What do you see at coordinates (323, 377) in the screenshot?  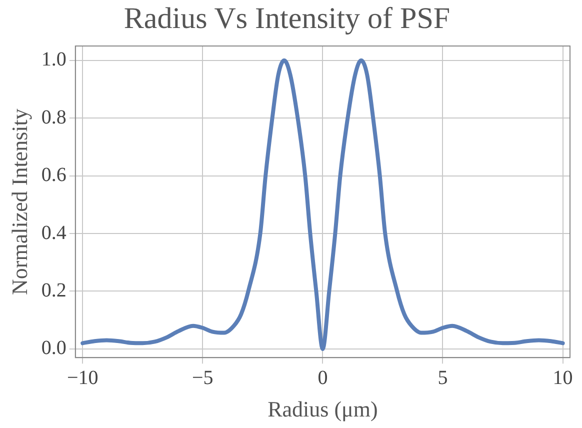 I see `x-tick-label: 0` at bounding box center [323, 377].